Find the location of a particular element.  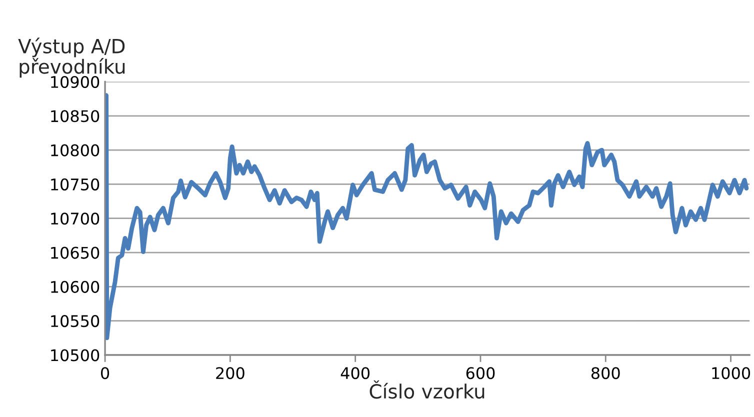

y-tick-label: 10600 is located at coordinates (75, 286).